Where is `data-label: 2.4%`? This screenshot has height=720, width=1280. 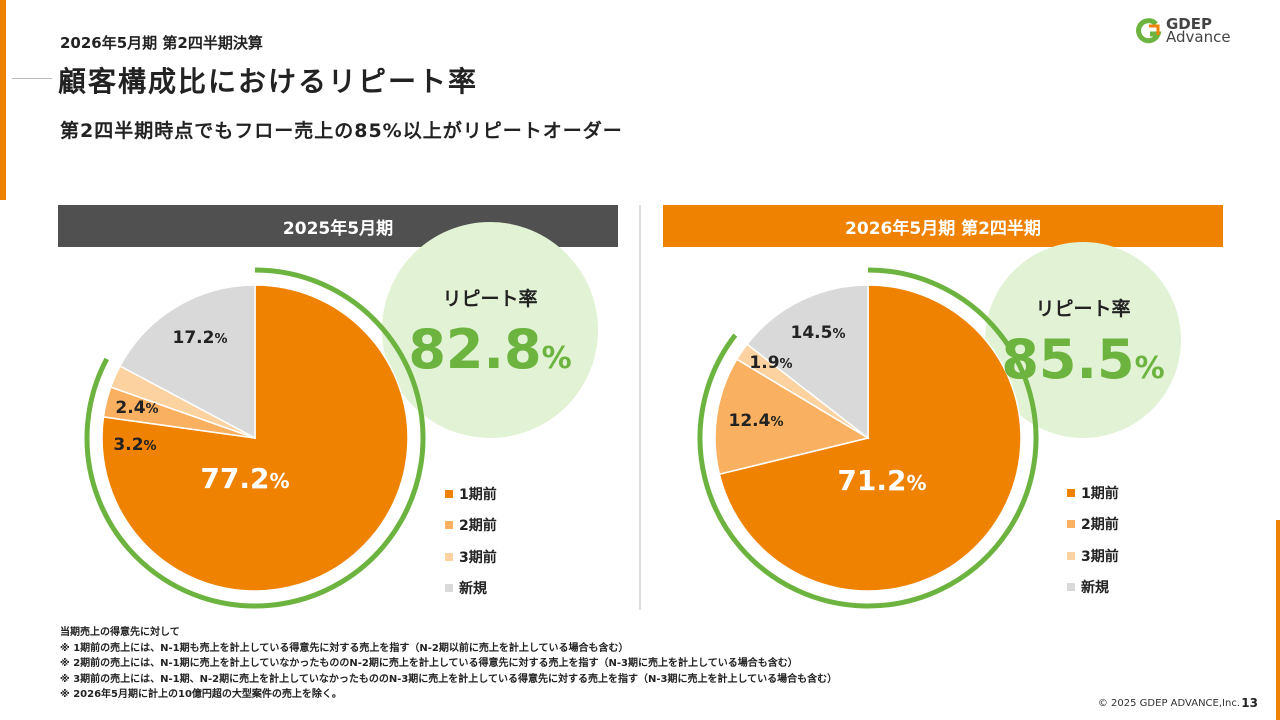
data-label: 2.4% is located at coordinates (136, 408).